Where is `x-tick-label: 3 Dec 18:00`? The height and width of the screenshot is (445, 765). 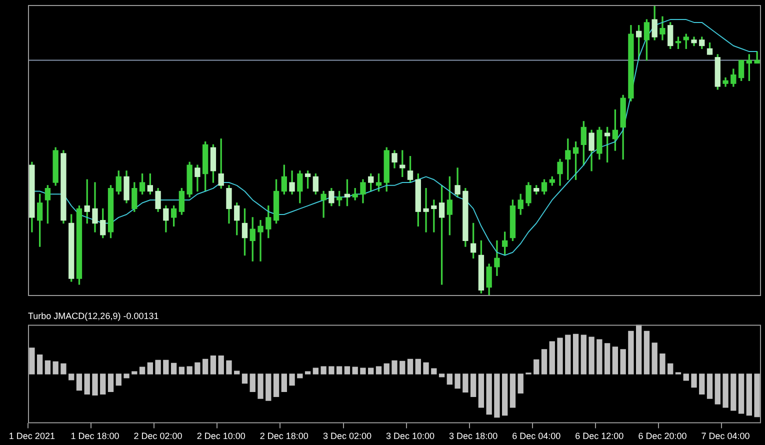 x-tick-label: 3 Dec 18:00 is located at coordinates (473, 436).